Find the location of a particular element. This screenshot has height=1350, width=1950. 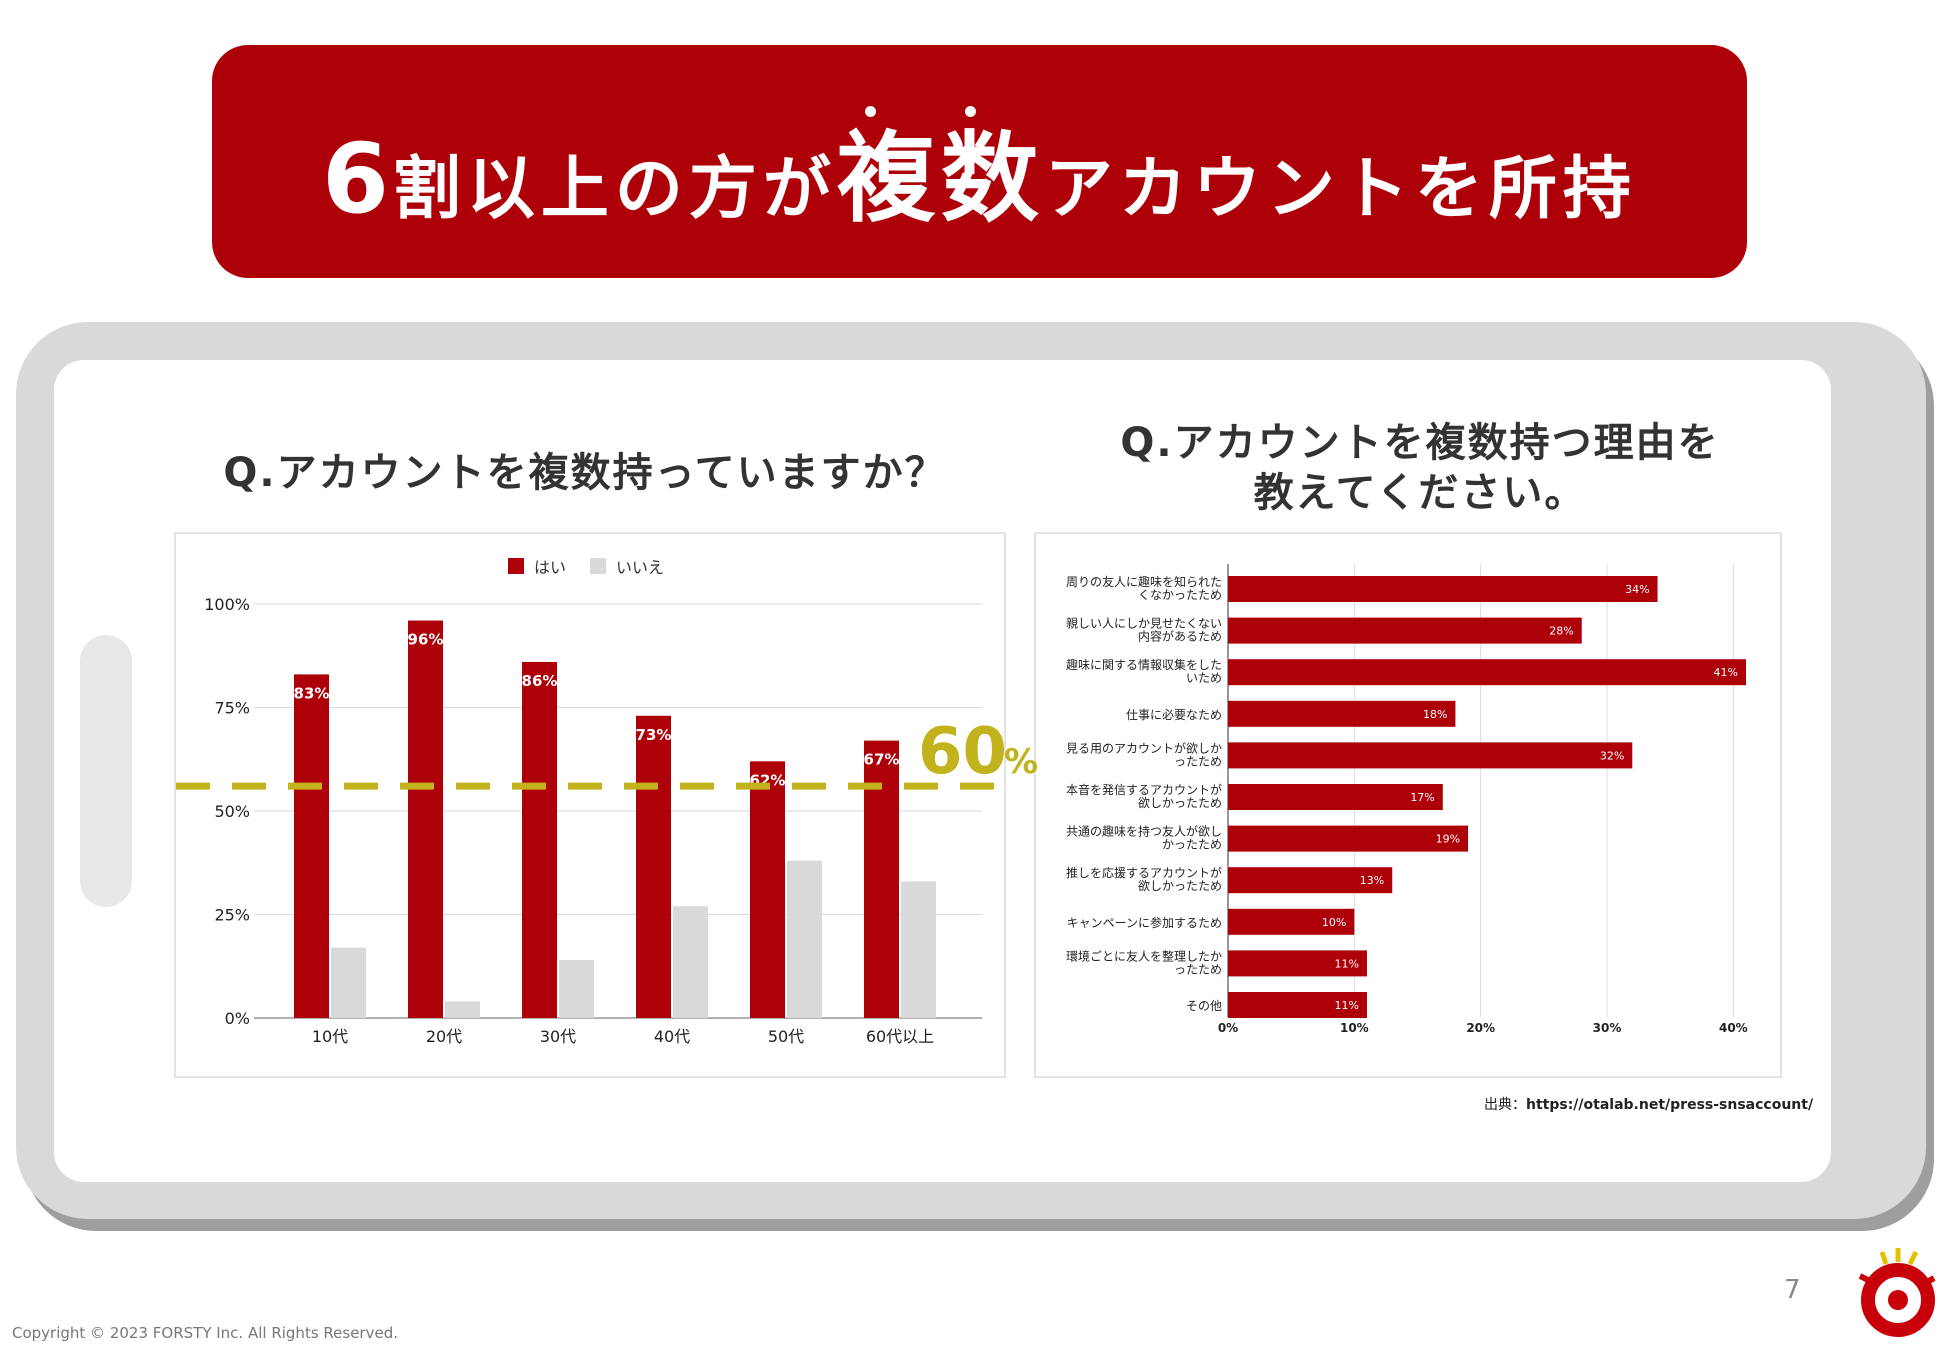

bar-value-label: 96% is located at coordinates (426, 640).